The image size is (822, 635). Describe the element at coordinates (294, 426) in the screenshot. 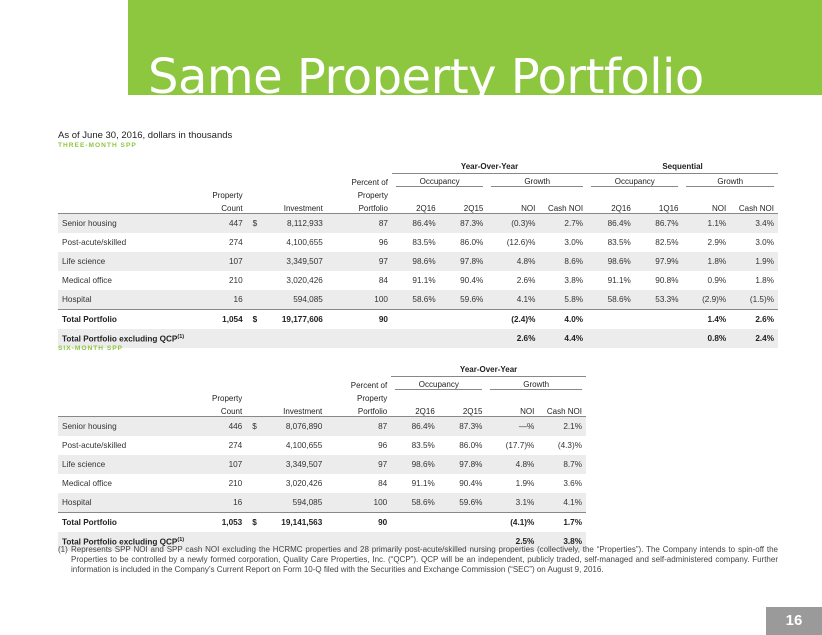

I see `investment-cell: 8,076,890` at that location.